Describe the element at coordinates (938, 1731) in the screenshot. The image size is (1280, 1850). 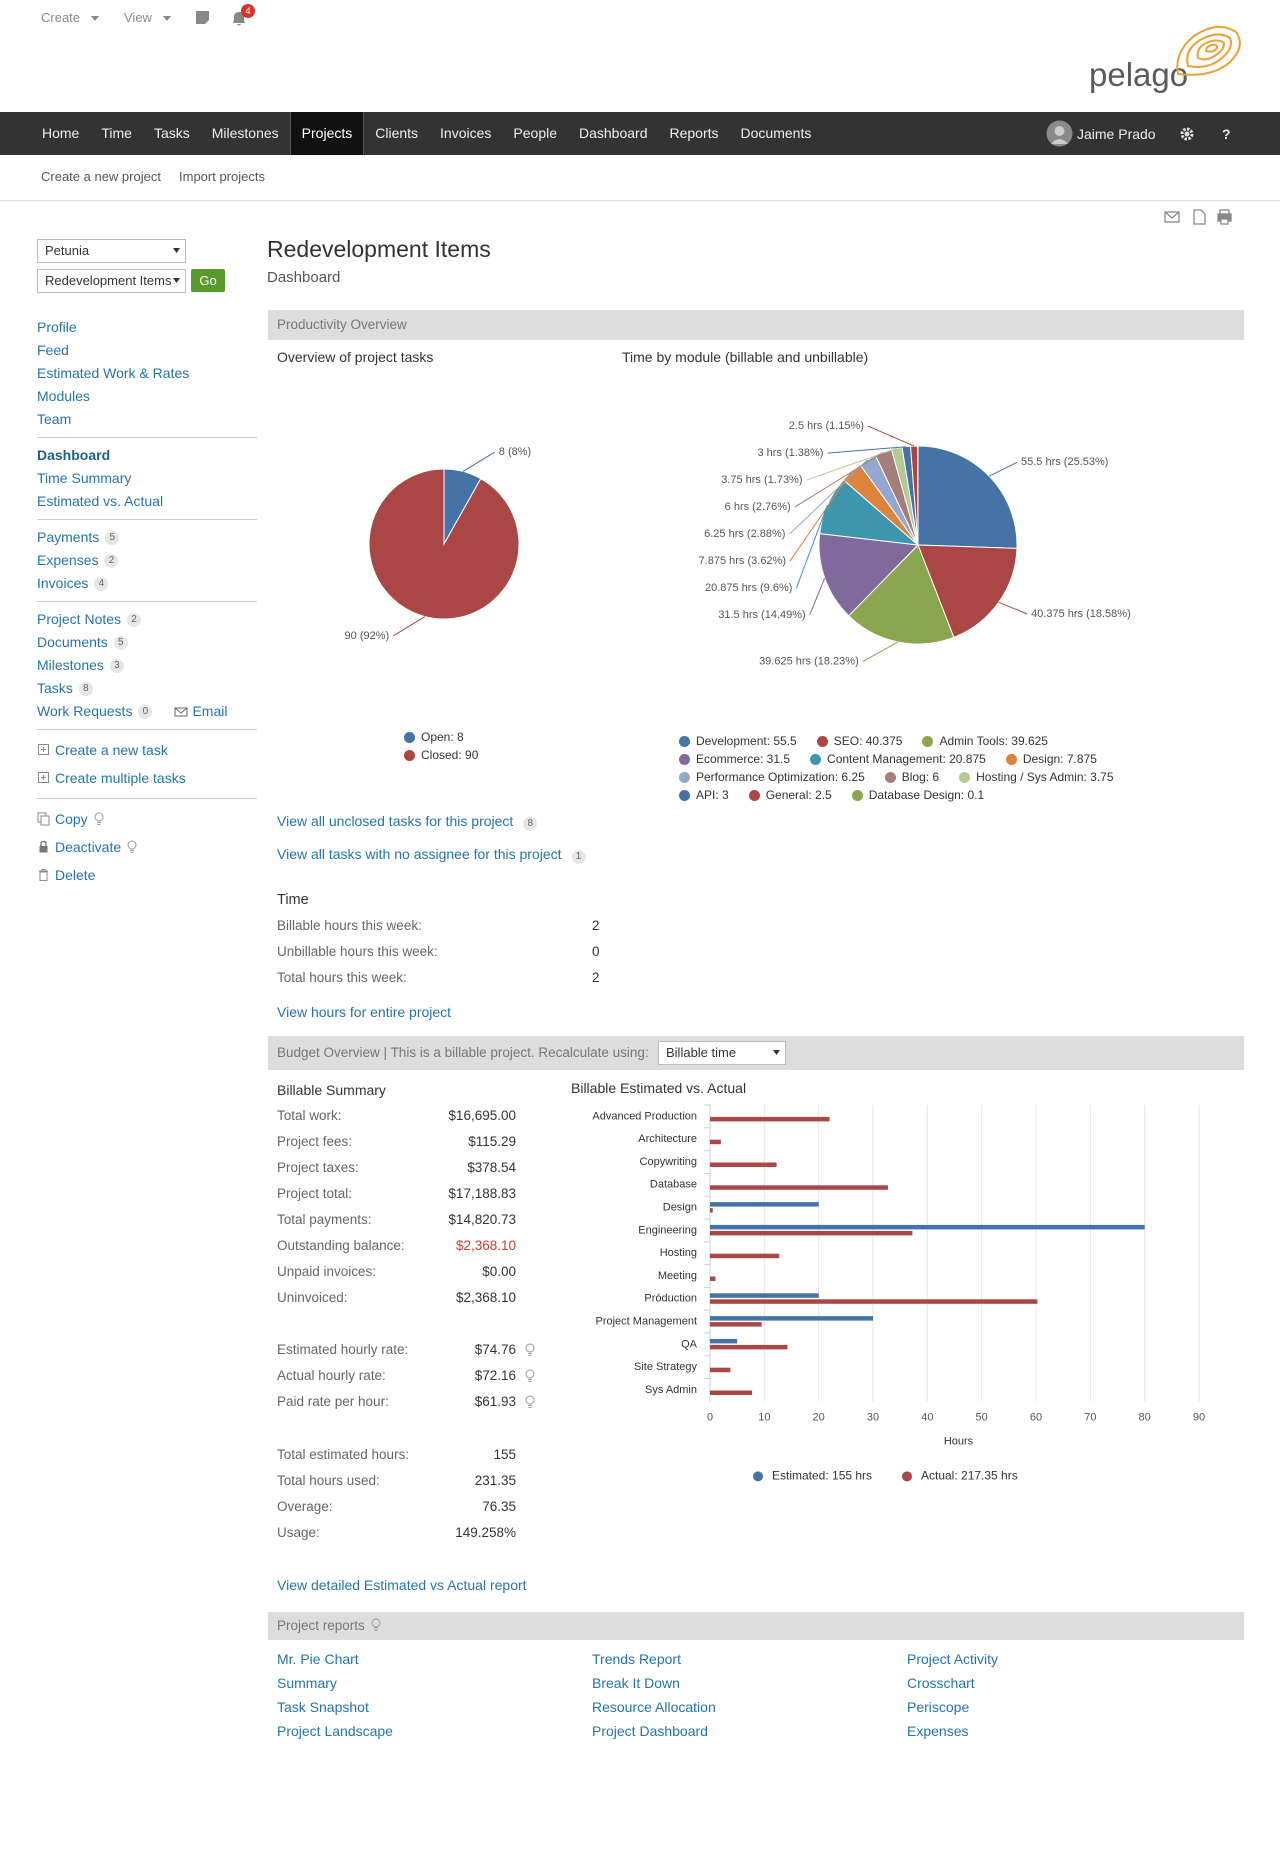
I see `report-link: Expenses` at that location.